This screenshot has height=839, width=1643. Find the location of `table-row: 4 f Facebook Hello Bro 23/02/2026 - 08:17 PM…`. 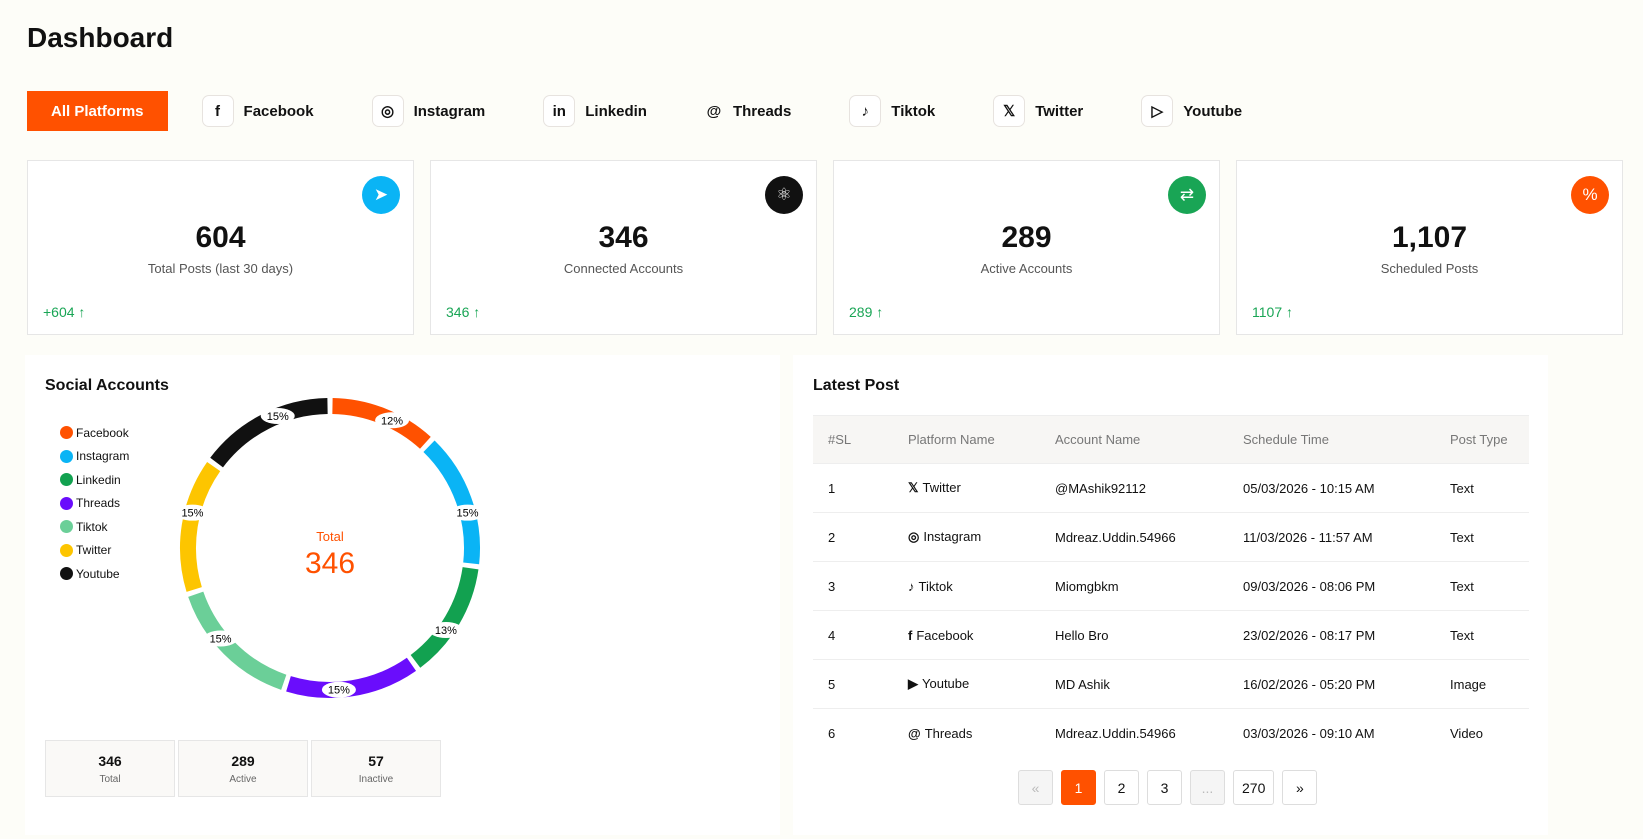

table-row: 4 f Facebook Hello Bro 23/02/2026 - 08:17 PM… is located at coordinates (1171, 635).